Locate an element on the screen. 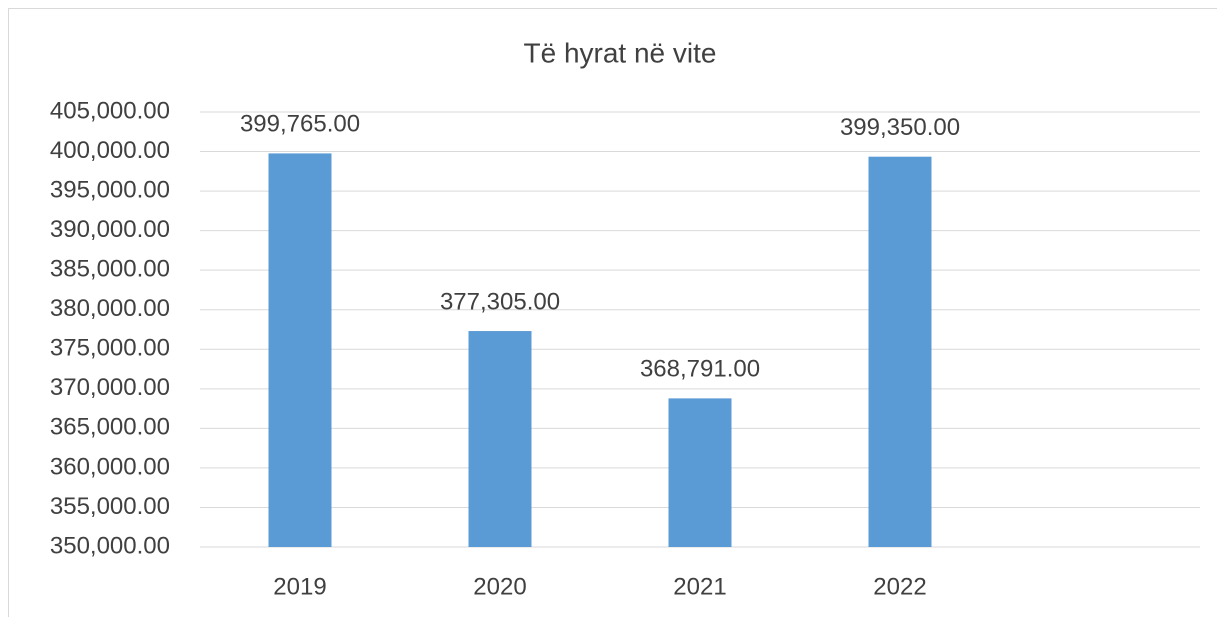 This screenshot has height=617, width=1217. y-tick-label: 355,000.00 is located at coordinates (110, 506).